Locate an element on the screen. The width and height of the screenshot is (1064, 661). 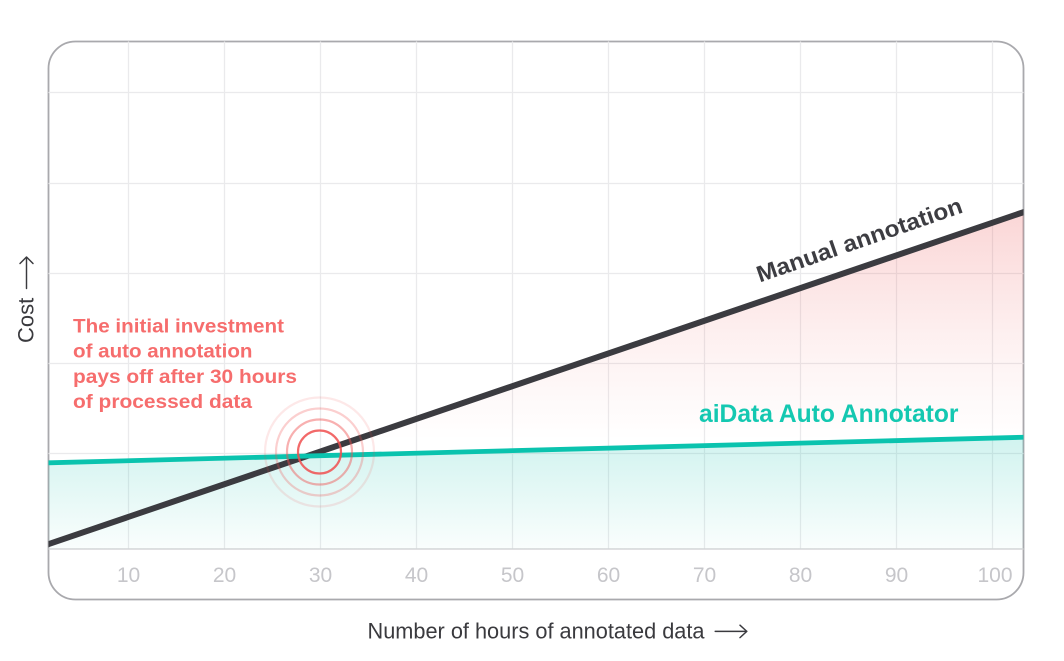
svg-text: aiData Auto Annotator is located at coordinates (829, 414).